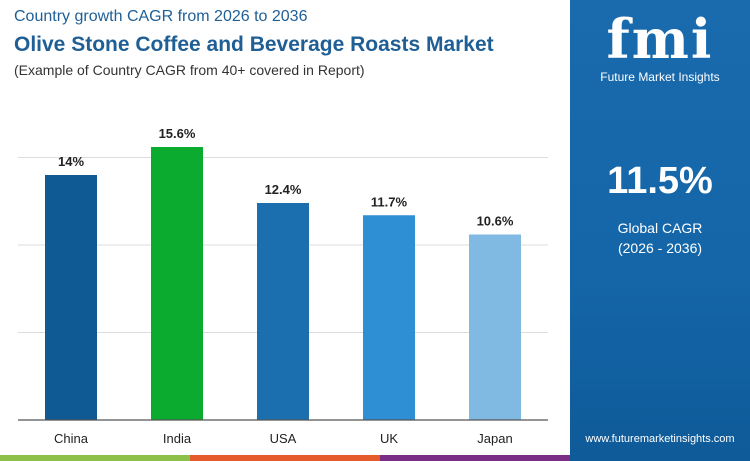  Describe the element at coordinates (660, 39) in the screenshot. I see `logo-mark: fmi` at that location.